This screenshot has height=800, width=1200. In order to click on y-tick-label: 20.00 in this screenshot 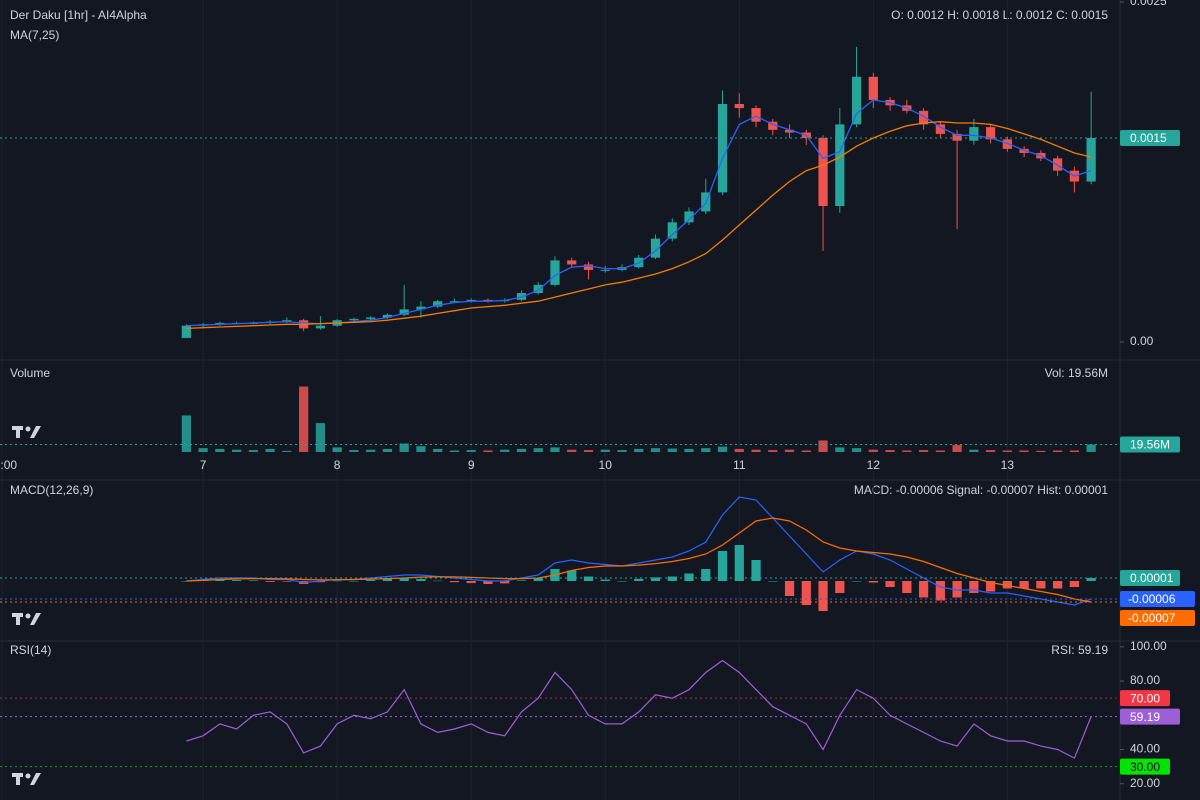, I will do `click(1145, 783)`.